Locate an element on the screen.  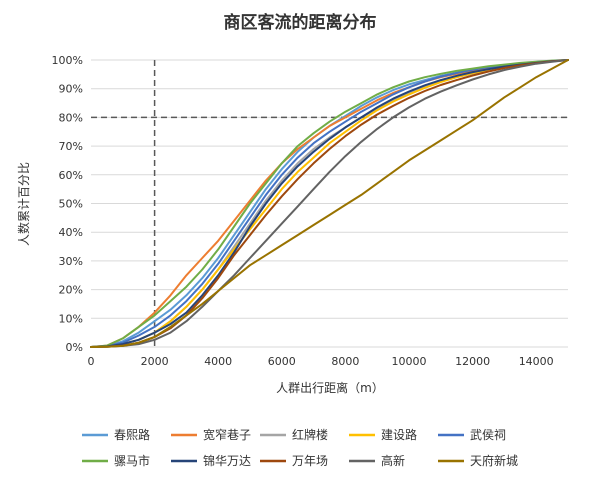
legend-label: 红牌楼 is located at coordinates (310, 434).